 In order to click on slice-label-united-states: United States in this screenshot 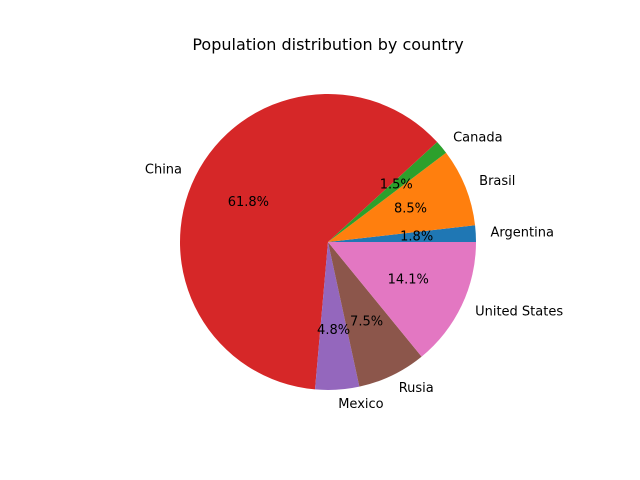, I will do `click(519, 311)`.